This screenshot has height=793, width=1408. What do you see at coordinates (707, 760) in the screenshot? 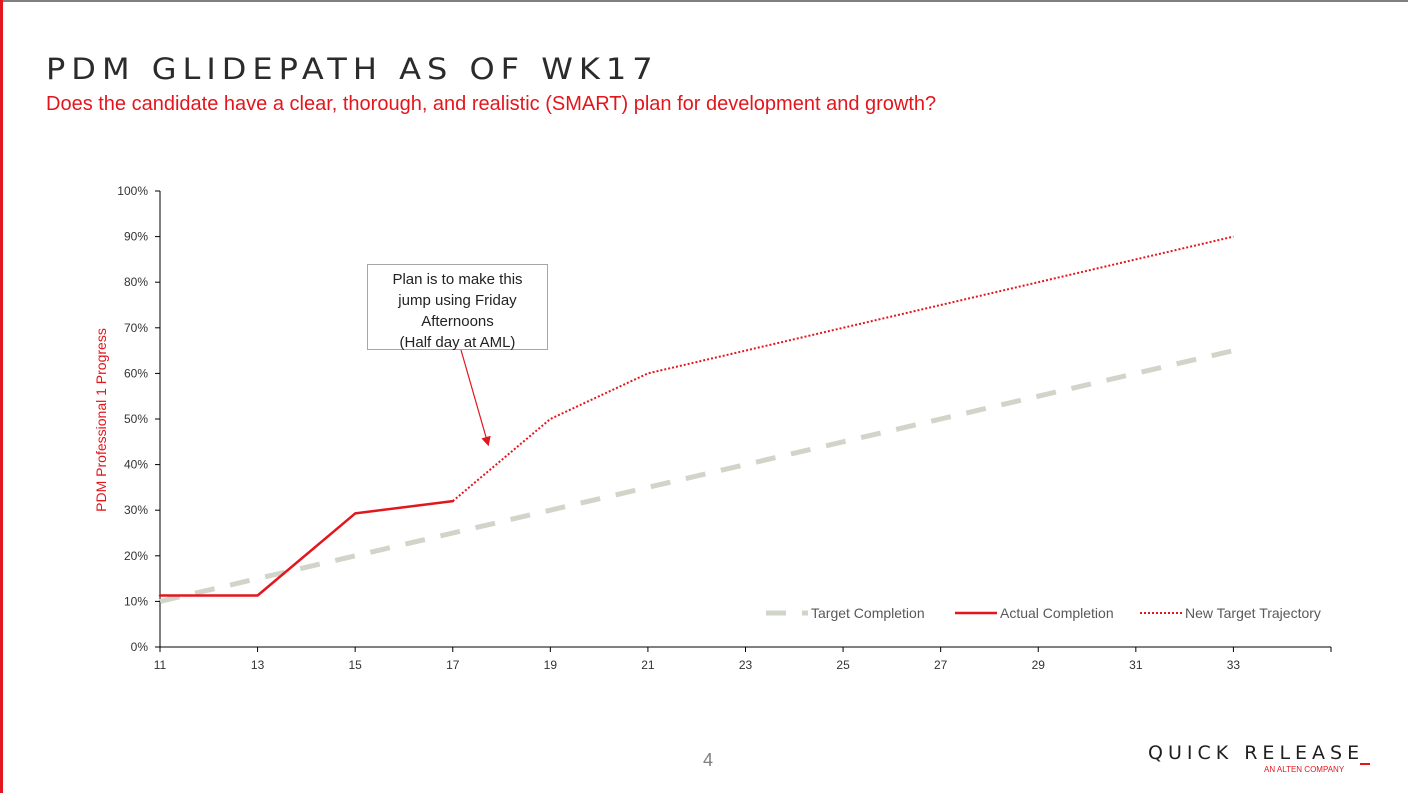
I see `page-number: 4` at bounding box center [707, 760].